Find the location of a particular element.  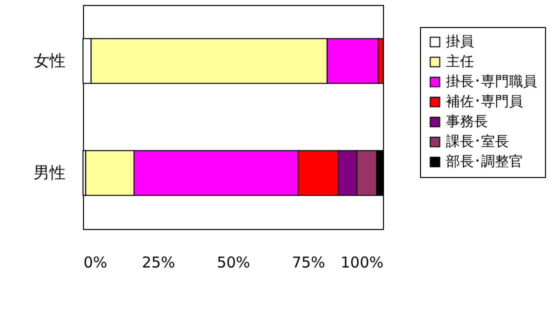

x-tick-label: 100% is located at coordinates (362, 263).